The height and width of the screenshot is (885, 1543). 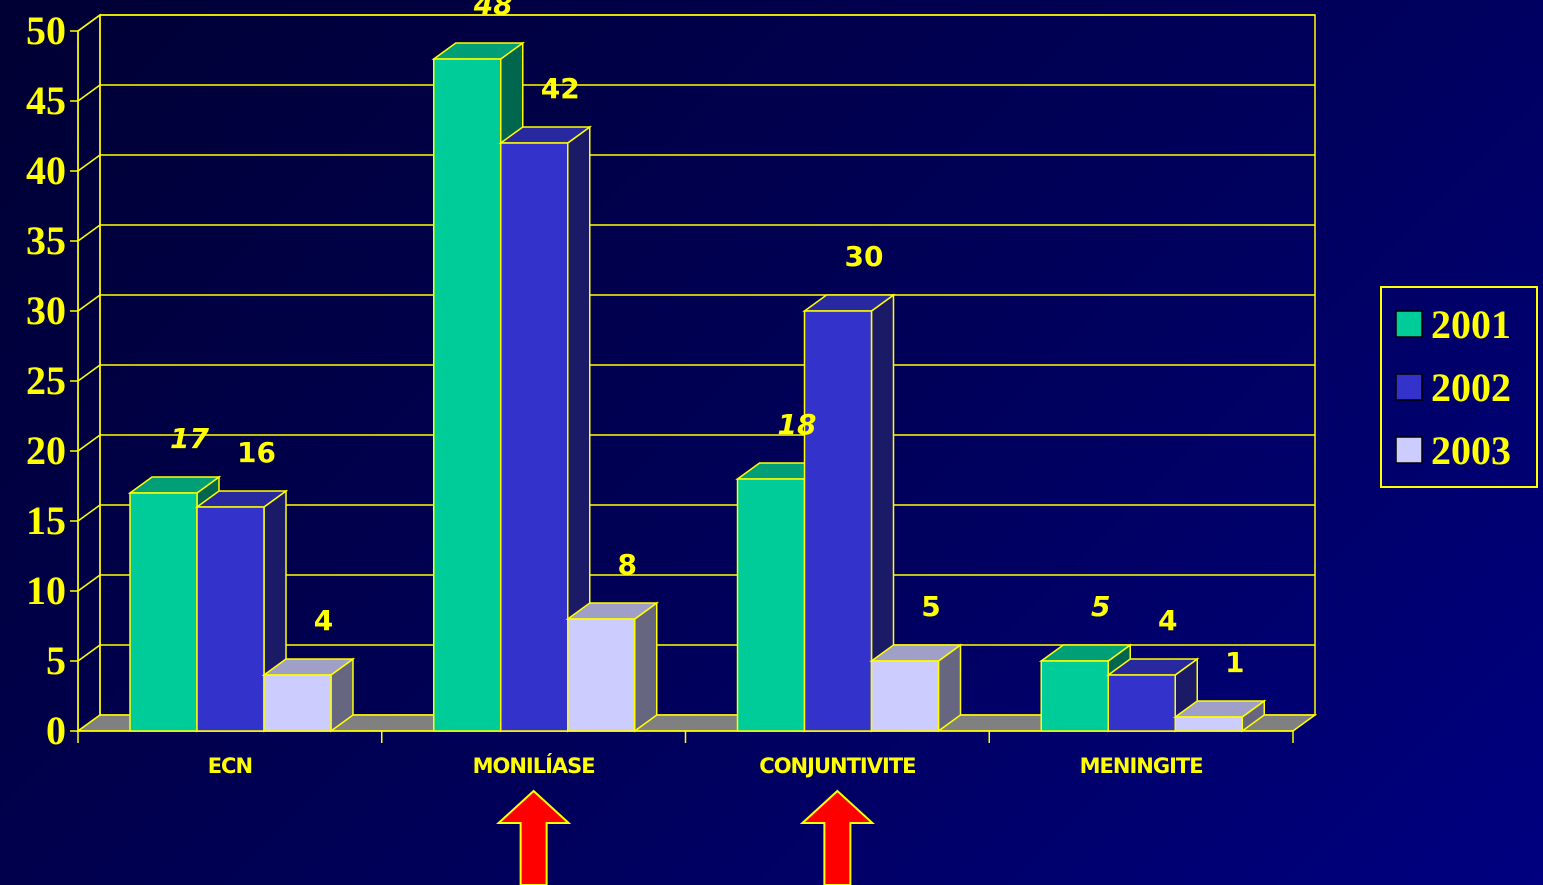 I want to click on y-tick-label: 25, so click(x=46, y=380).